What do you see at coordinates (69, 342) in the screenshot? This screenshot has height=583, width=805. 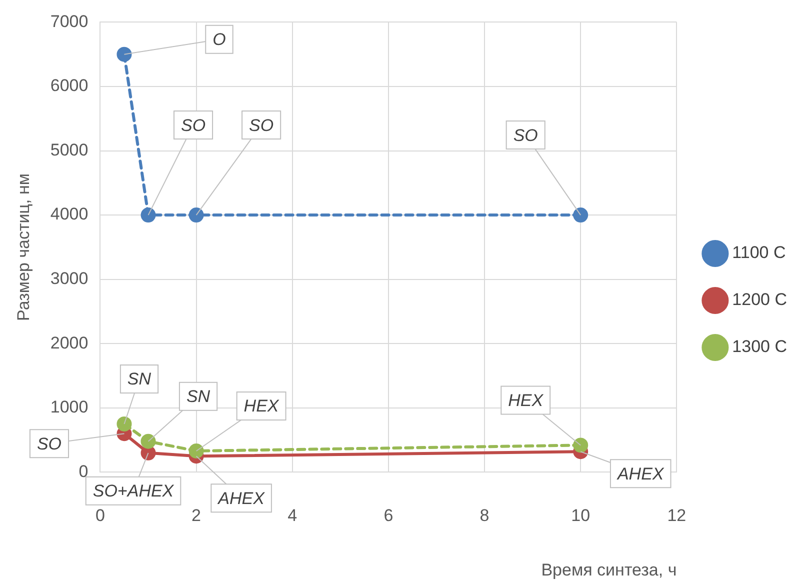 I see `y-tick-label: 2000` at bounding box center [69, 342].